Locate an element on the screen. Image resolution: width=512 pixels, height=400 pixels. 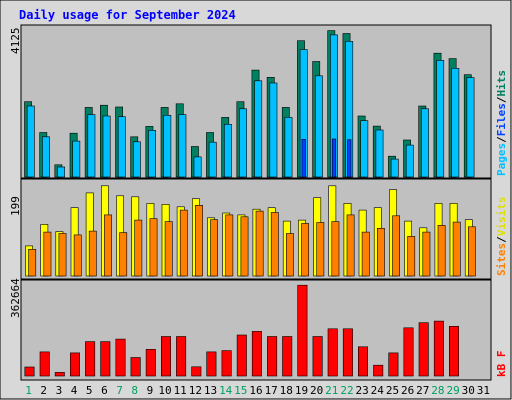
x-tick-label: 3 is located at coordinates (59, 390).